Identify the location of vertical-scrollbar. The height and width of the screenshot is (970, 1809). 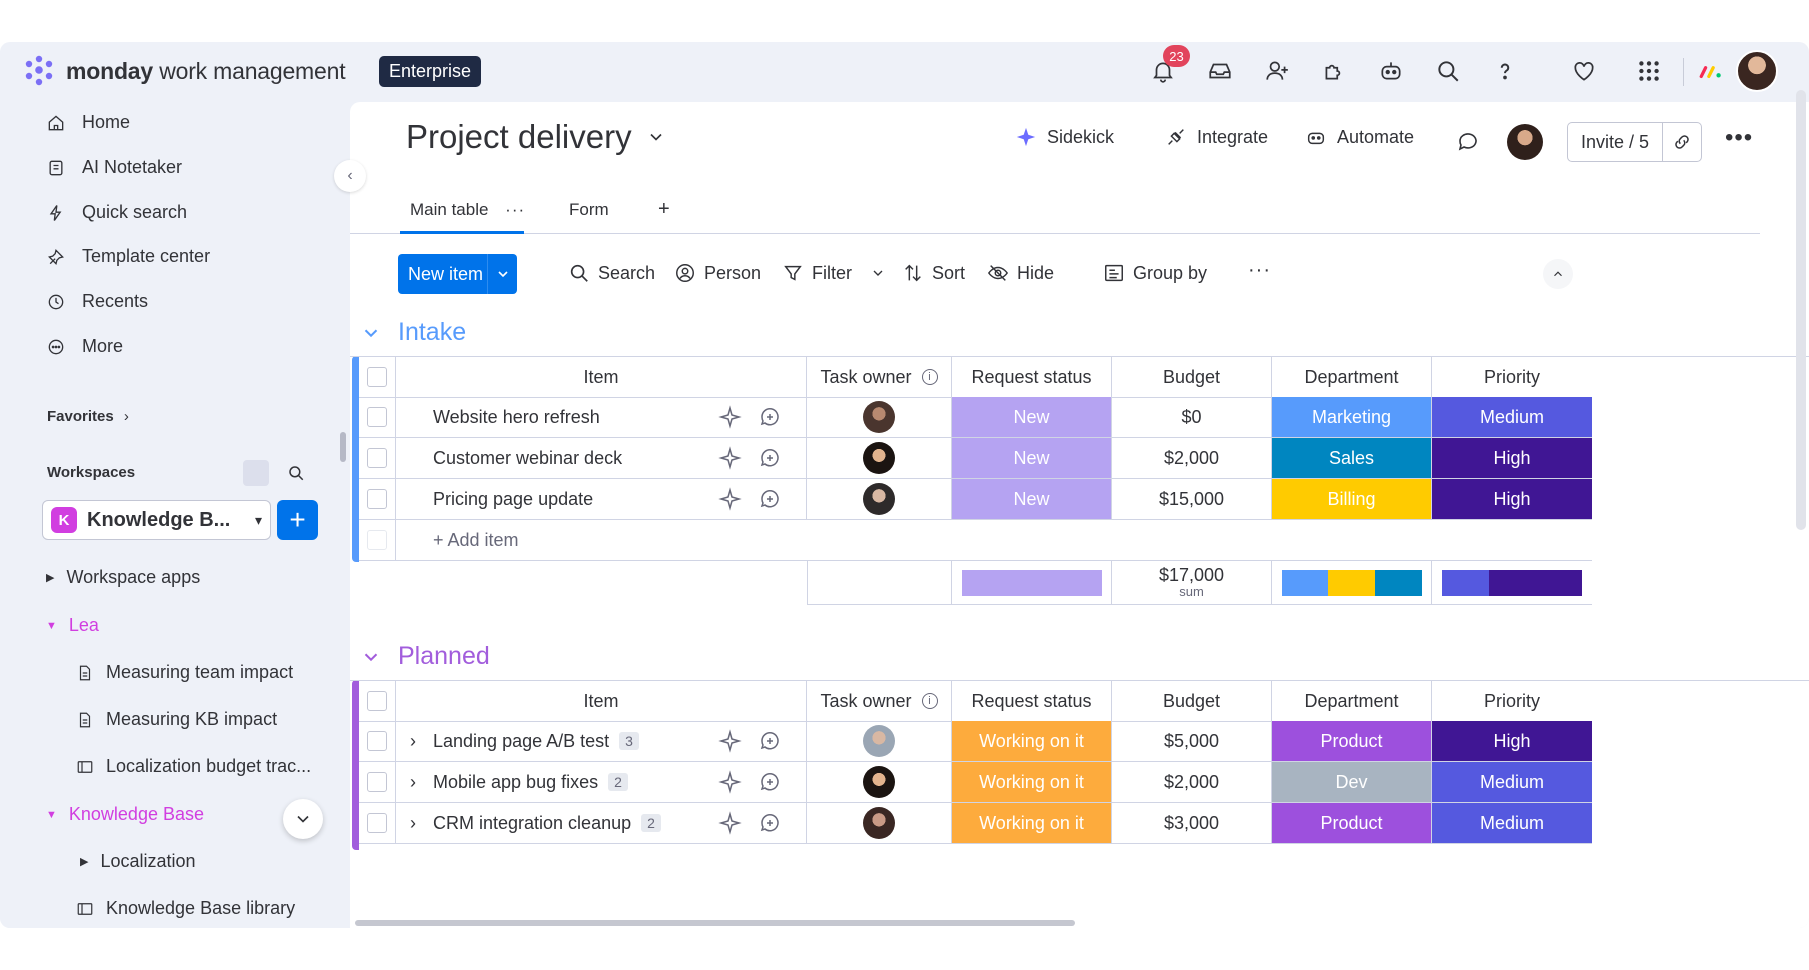
(1801, 310).